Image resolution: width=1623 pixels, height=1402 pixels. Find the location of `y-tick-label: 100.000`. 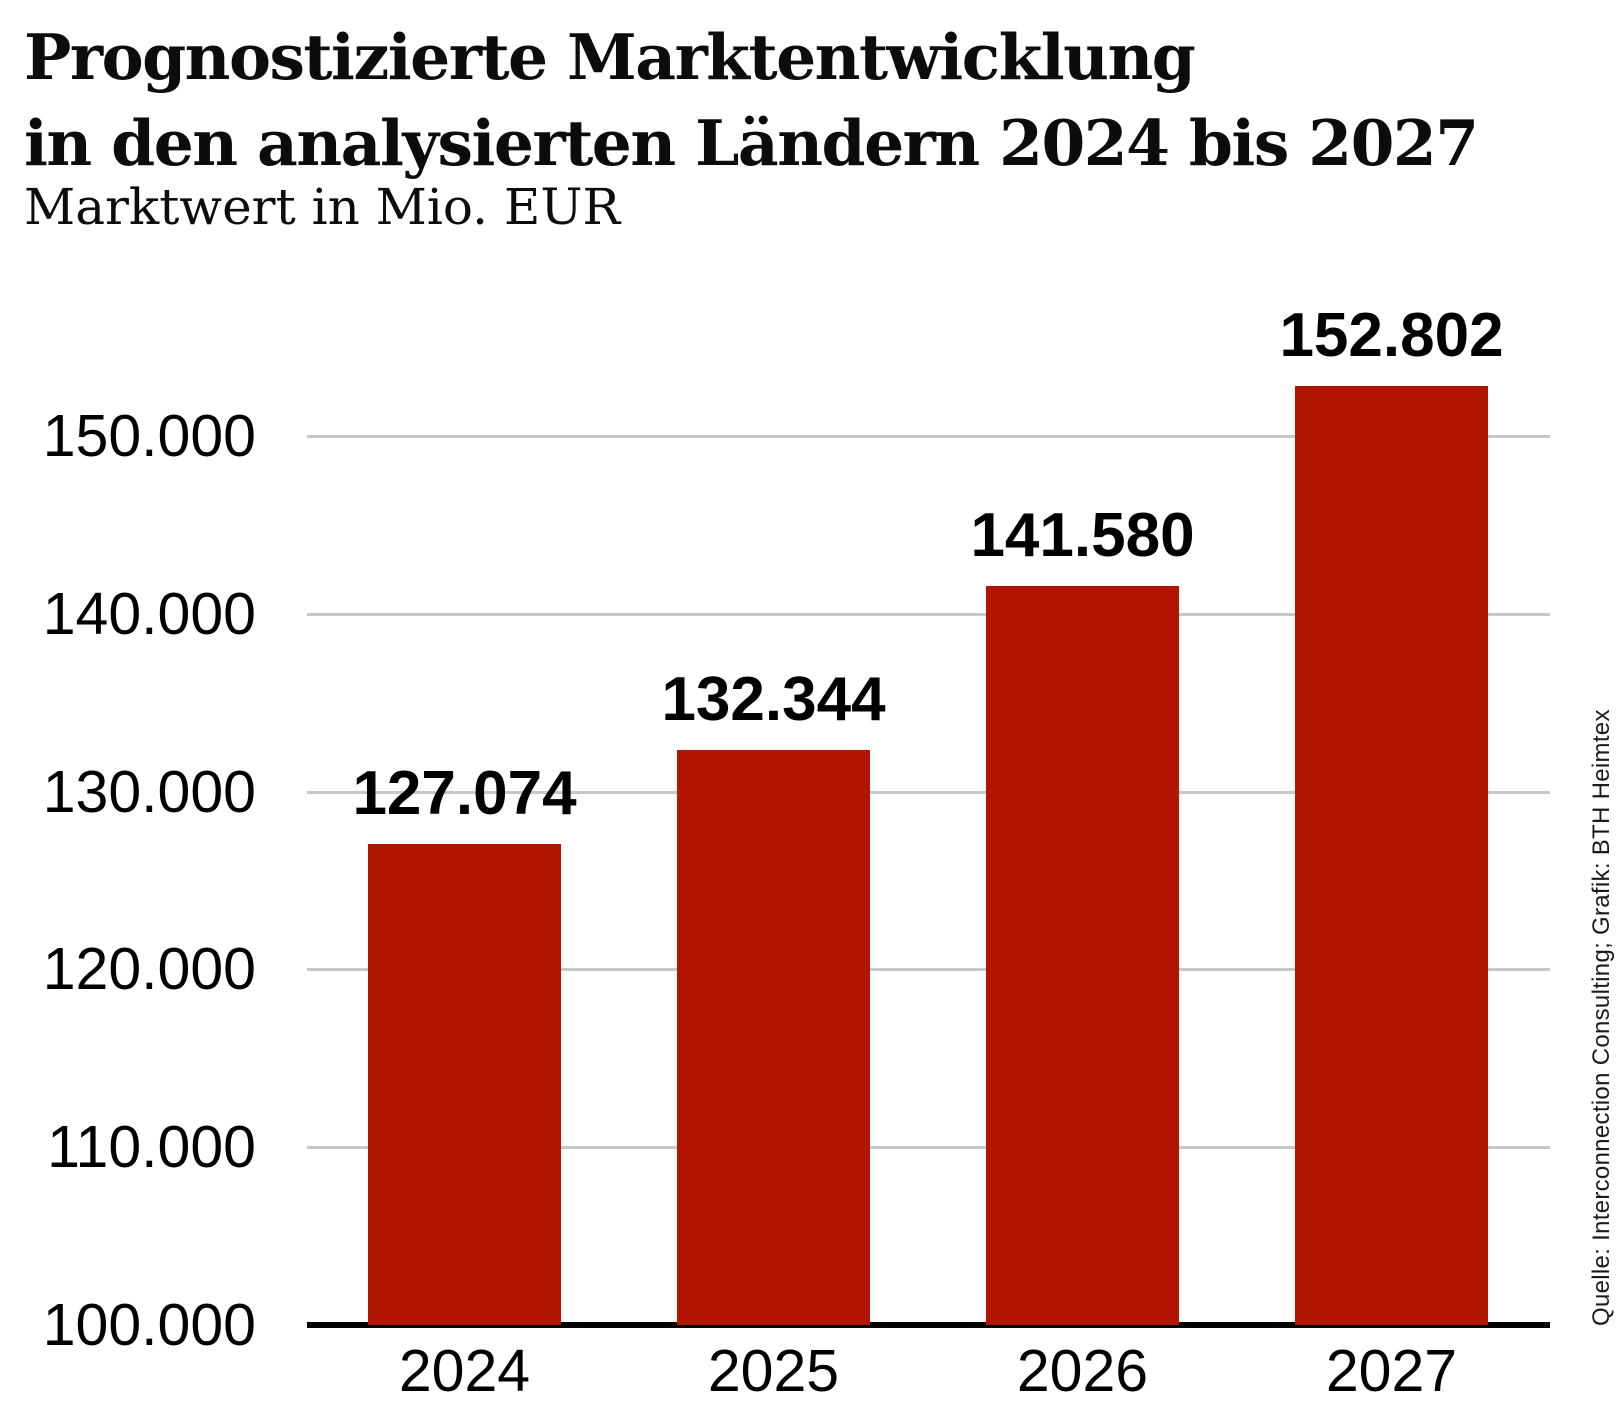

y-tick-label: 100.000 is located at coordinates (149, 1325).